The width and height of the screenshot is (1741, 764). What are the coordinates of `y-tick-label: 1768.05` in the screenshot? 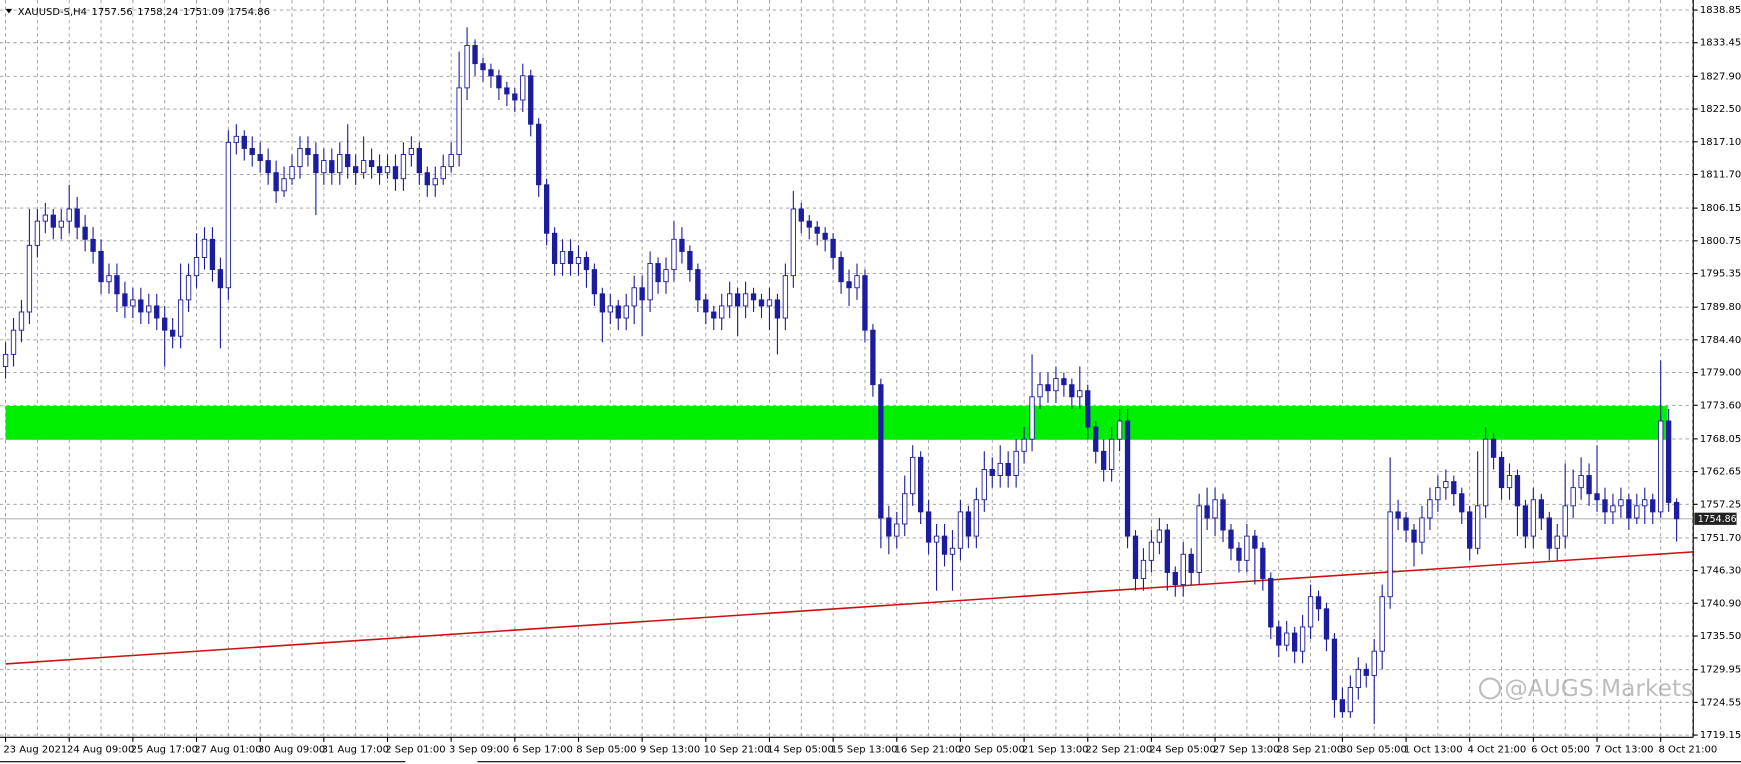 It's located at (1720, 439).